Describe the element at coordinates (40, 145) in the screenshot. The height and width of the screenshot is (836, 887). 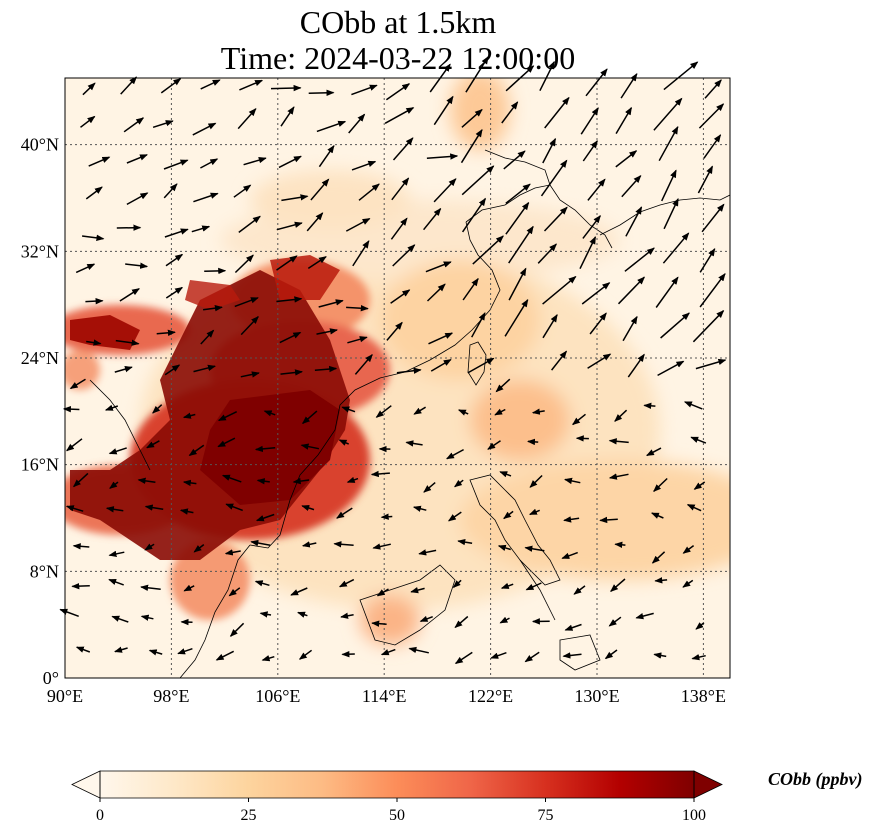
I see `y-tick-label: 40°N` at that location.